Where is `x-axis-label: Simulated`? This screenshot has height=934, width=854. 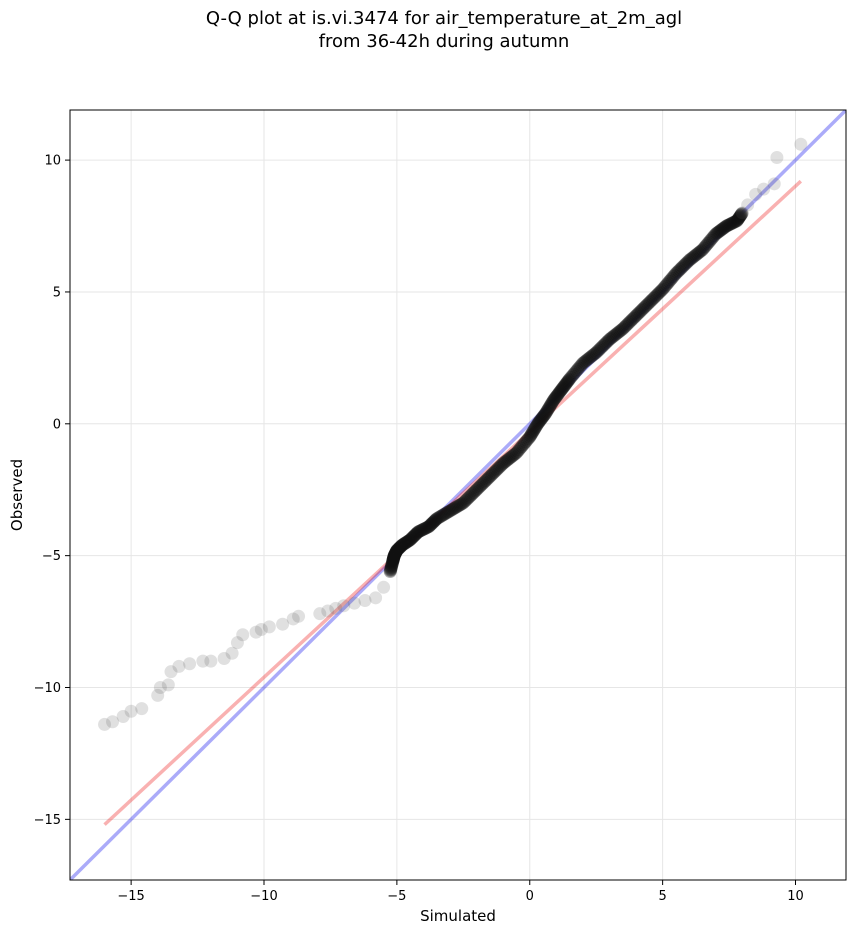 x-axis-label: Simulated is located at coordinates (458, 916).